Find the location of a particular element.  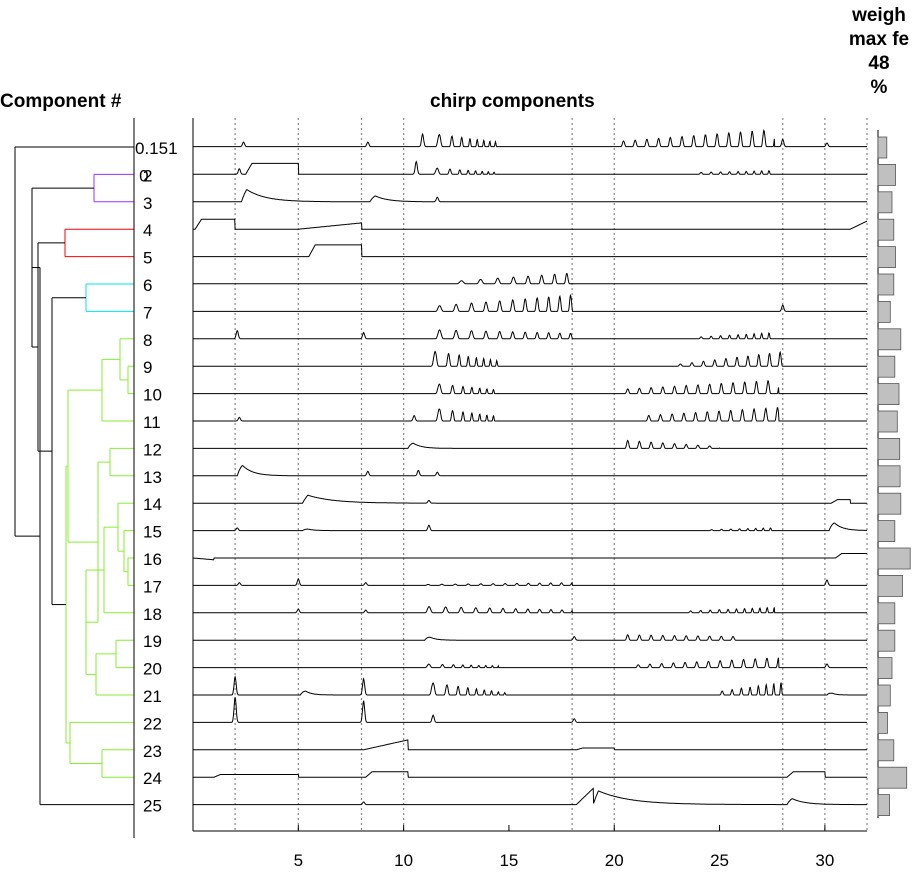

weight-title-line-4: % is located at coordinates (879, 87).